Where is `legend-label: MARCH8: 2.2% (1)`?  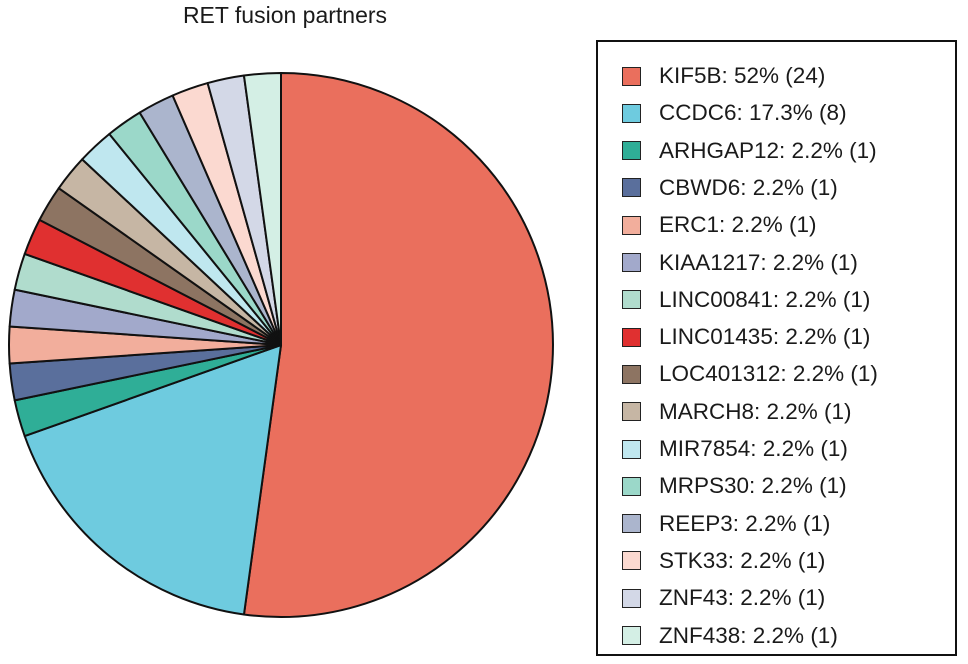 legend-label: MARCH8: 2.2% (1) is located at coordinates (755, 411).